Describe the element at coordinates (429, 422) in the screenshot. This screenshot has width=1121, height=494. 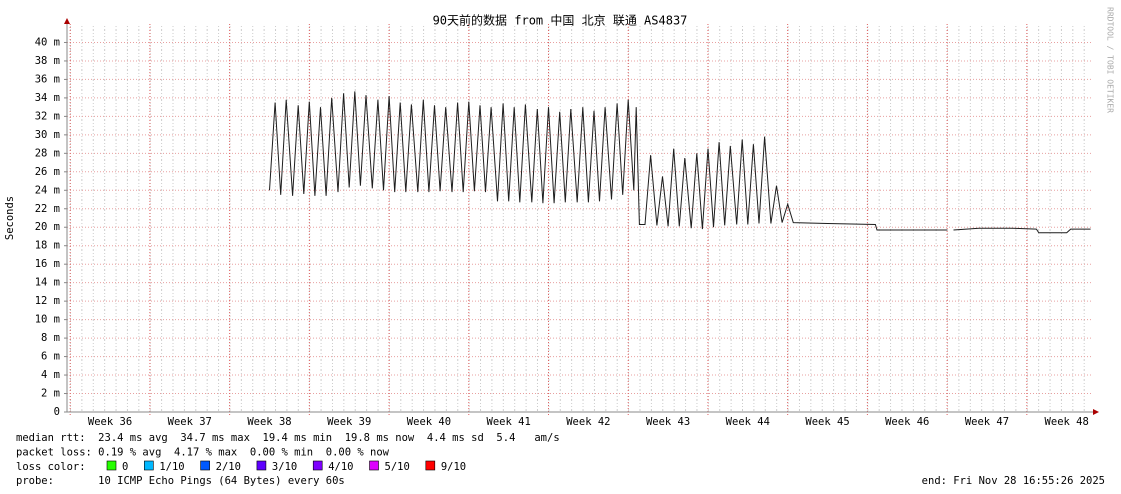
I see `x-tick-label: Week 40` at that location.